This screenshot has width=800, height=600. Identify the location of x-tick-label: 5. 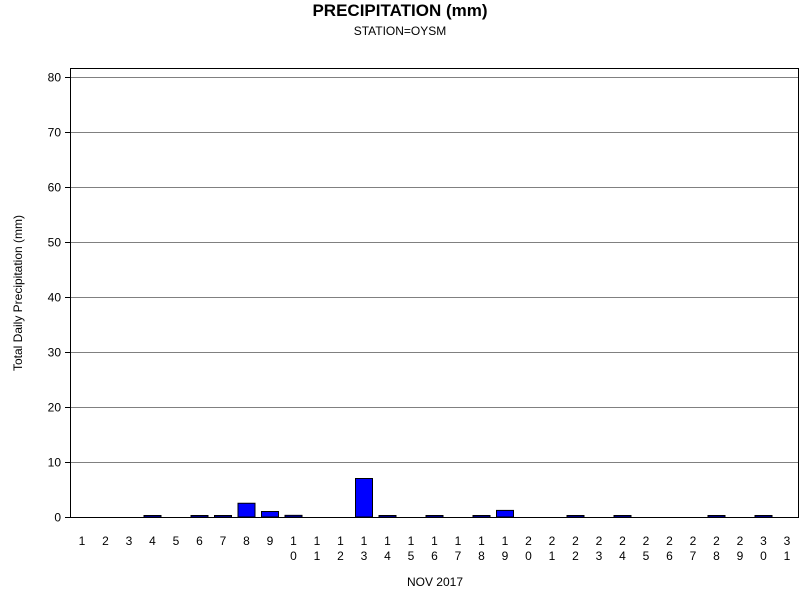
(176, 541).